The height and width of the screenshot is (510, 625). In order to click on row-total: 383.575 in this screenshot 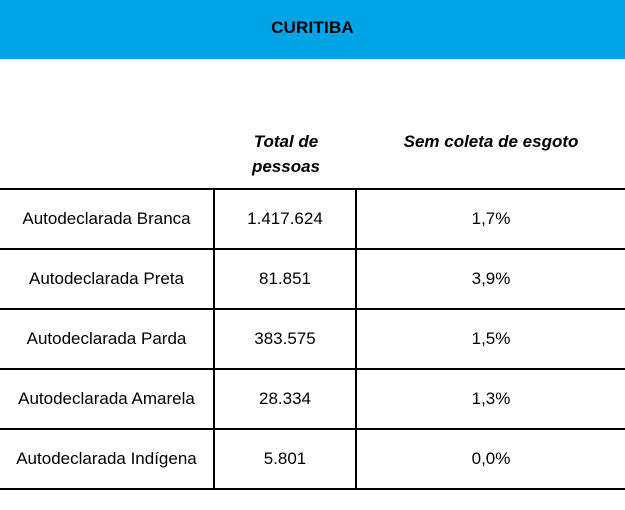, I will do `click(285, 339)`.